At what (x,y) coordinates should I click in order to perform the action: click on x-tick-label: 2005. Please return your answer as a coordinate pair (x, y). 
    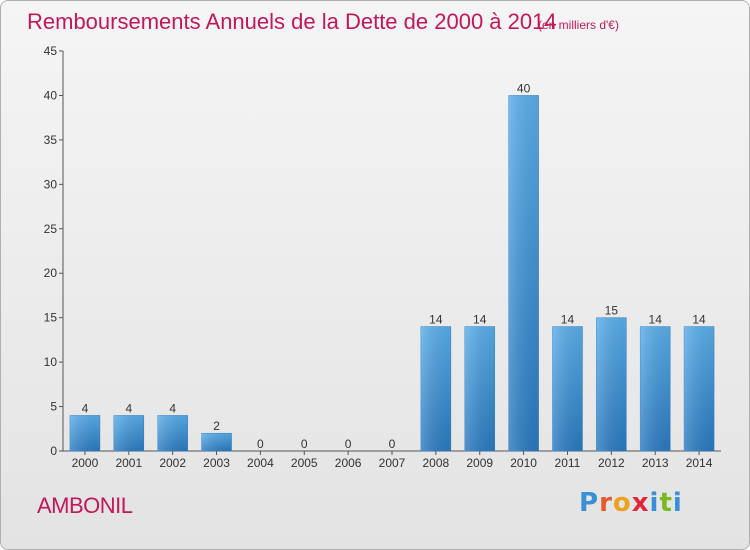
    Looking at the image, I should click on (304, 463).